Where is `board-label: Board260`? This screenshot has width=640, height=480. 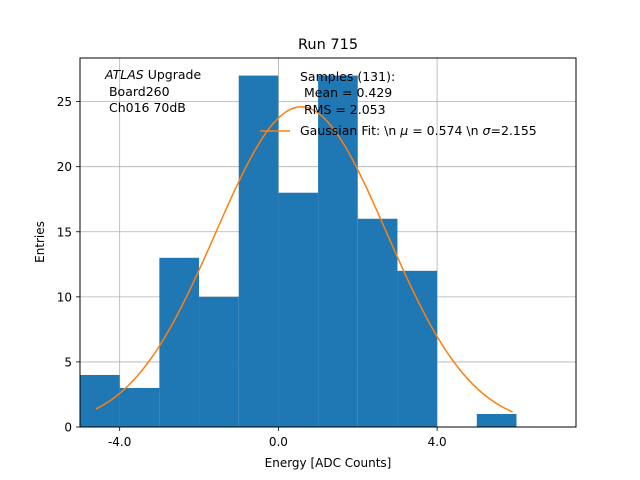
board-label: Board260 is located at coordinates (137, 91).